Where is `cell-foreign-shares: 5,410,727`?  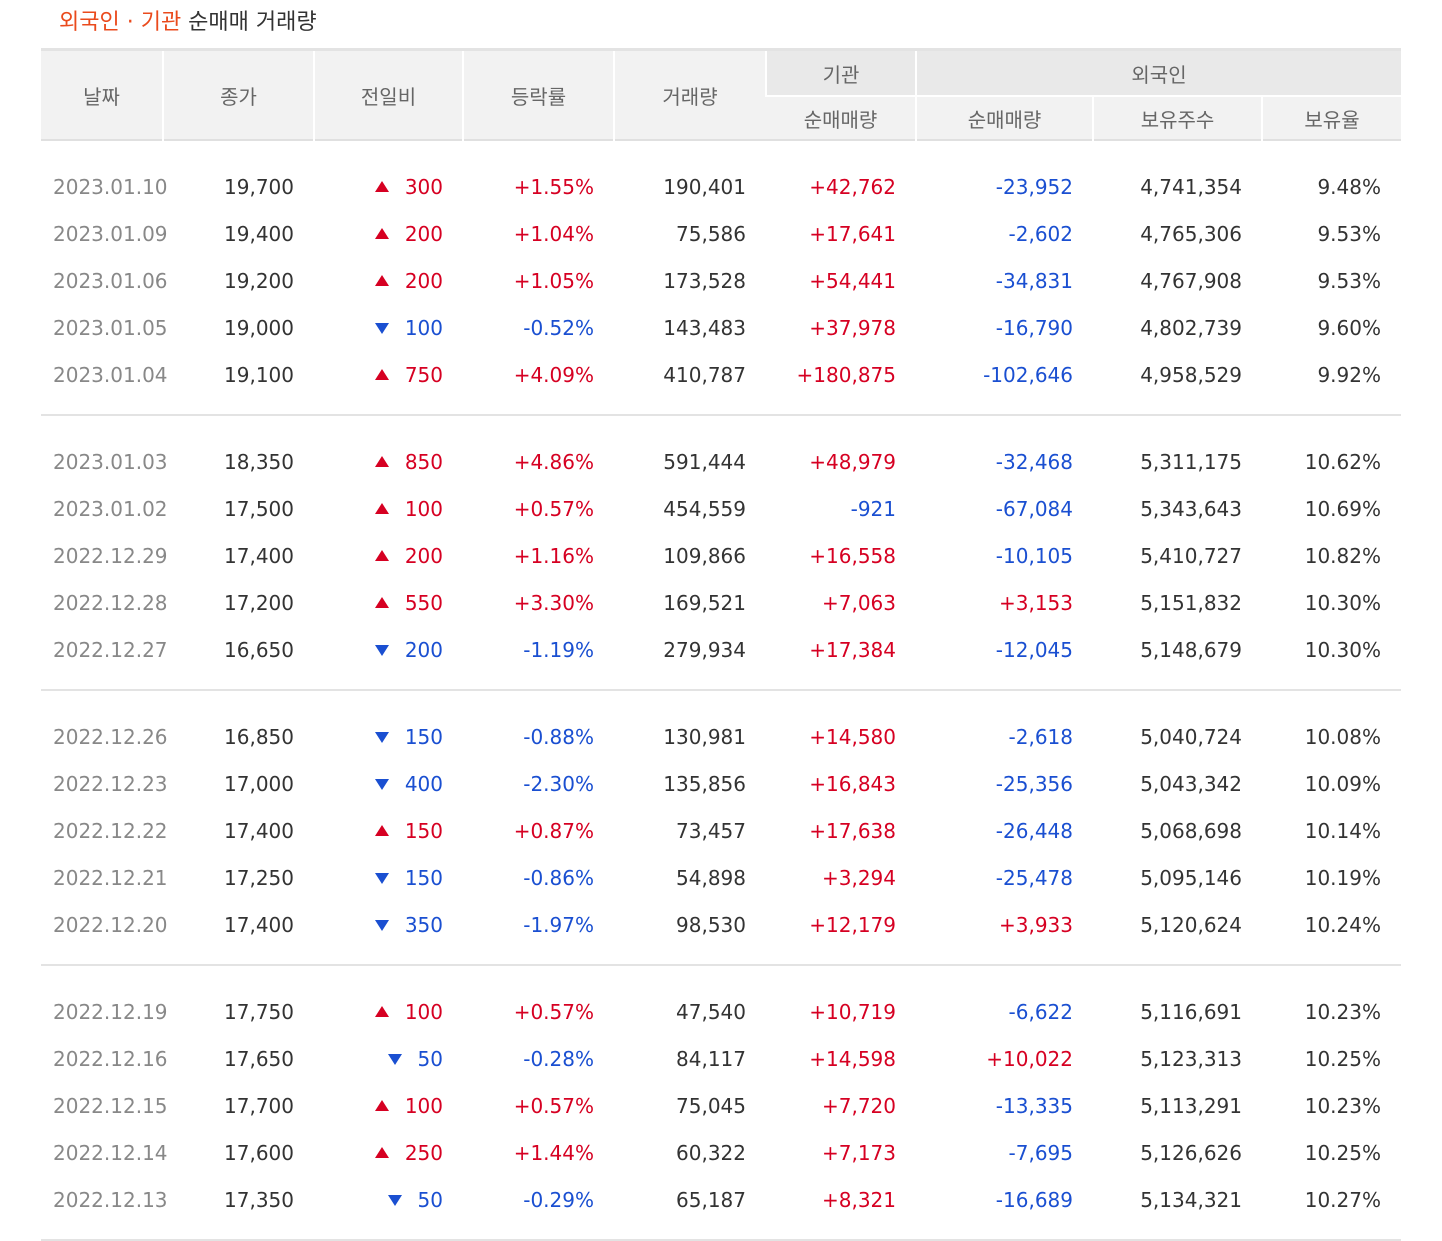 cell-foreign-shares: 5,410,727 is located at coordinates (1191, 555).